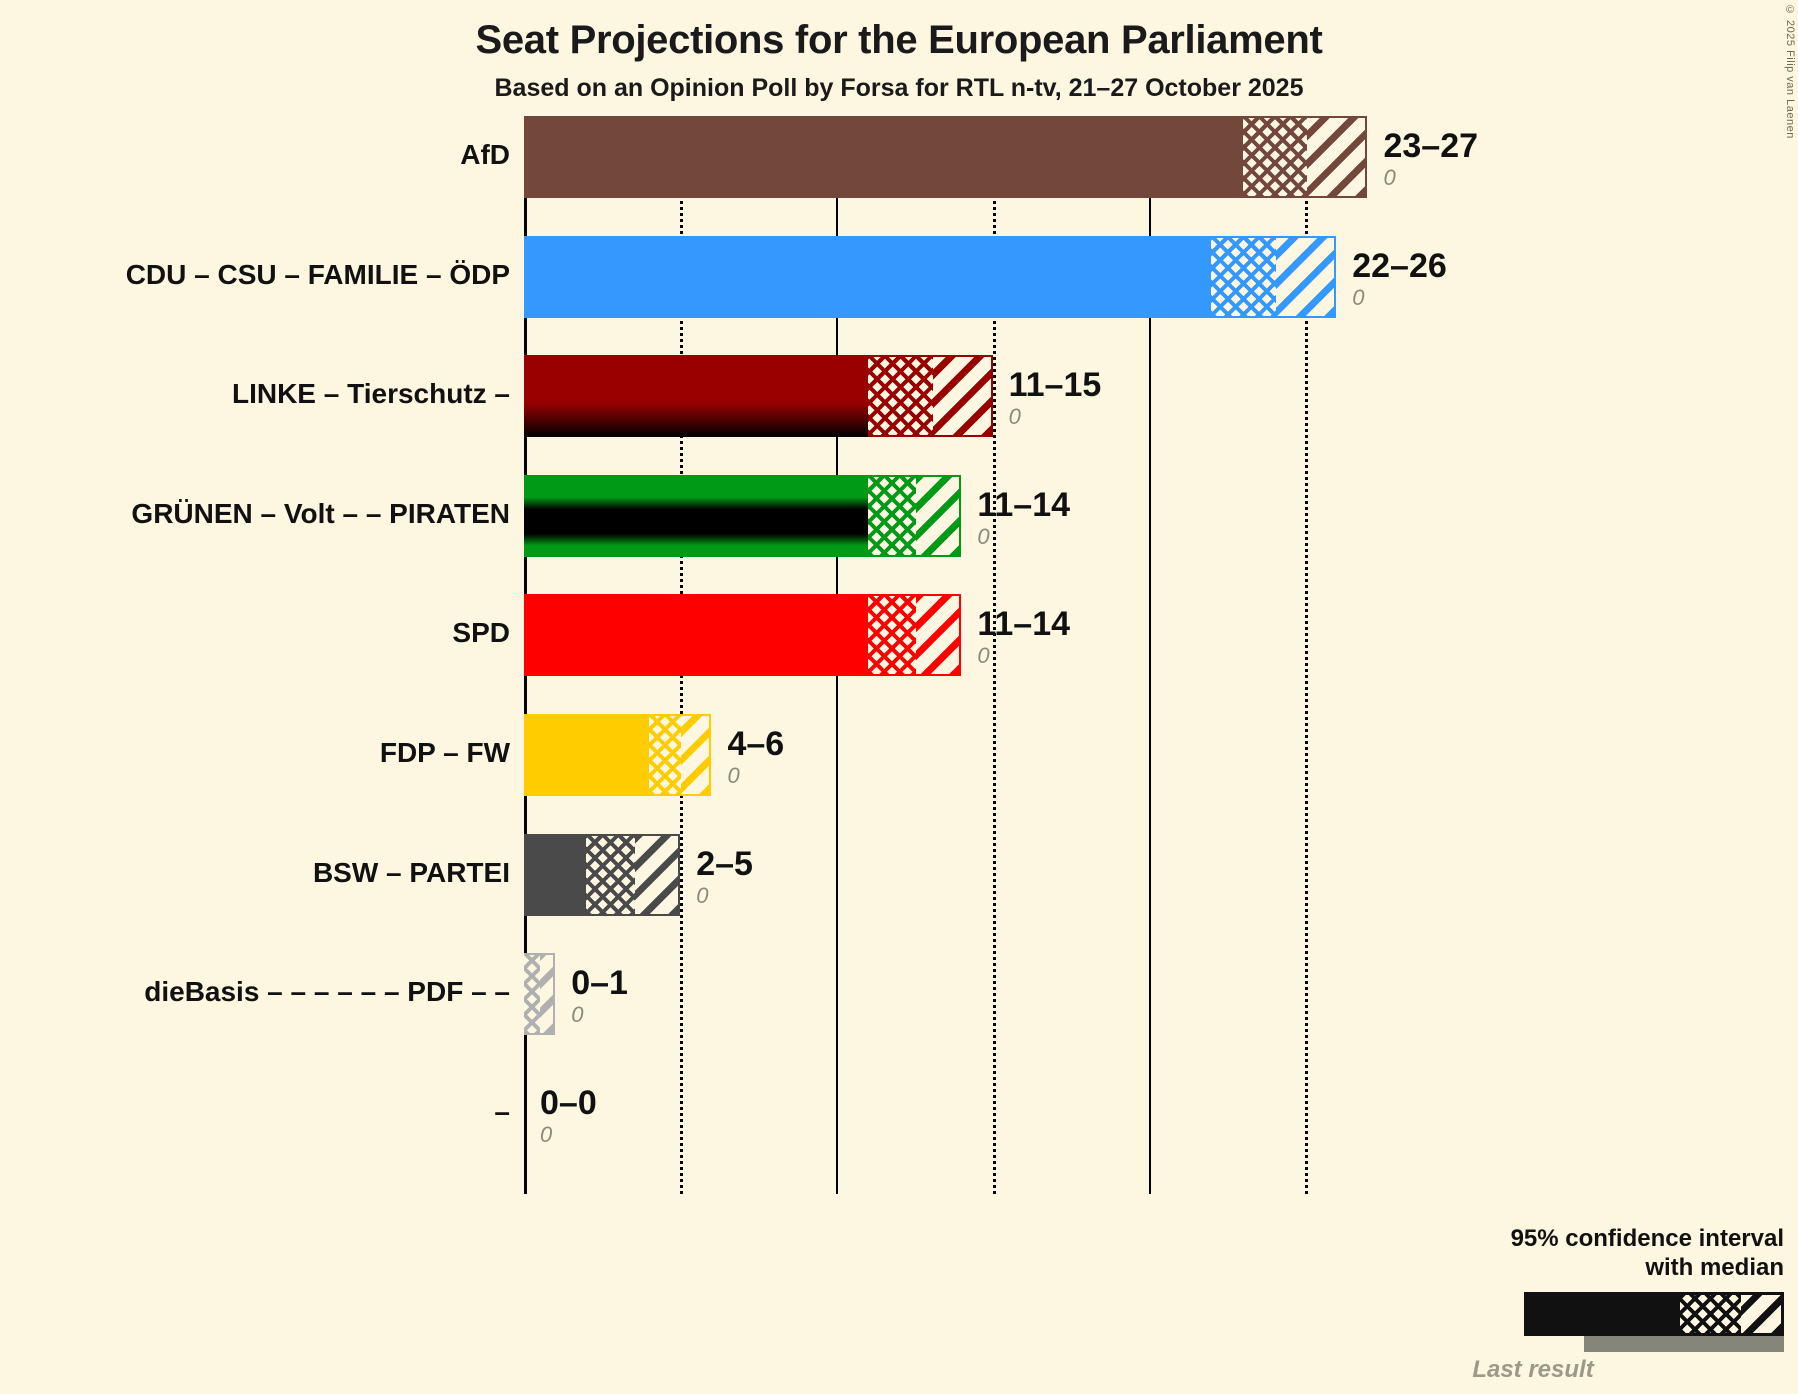  I want to click on chart-row-cdu: CDU – CSU – FAMILIE – ÖDP 22–26 0, so click(899, 276).